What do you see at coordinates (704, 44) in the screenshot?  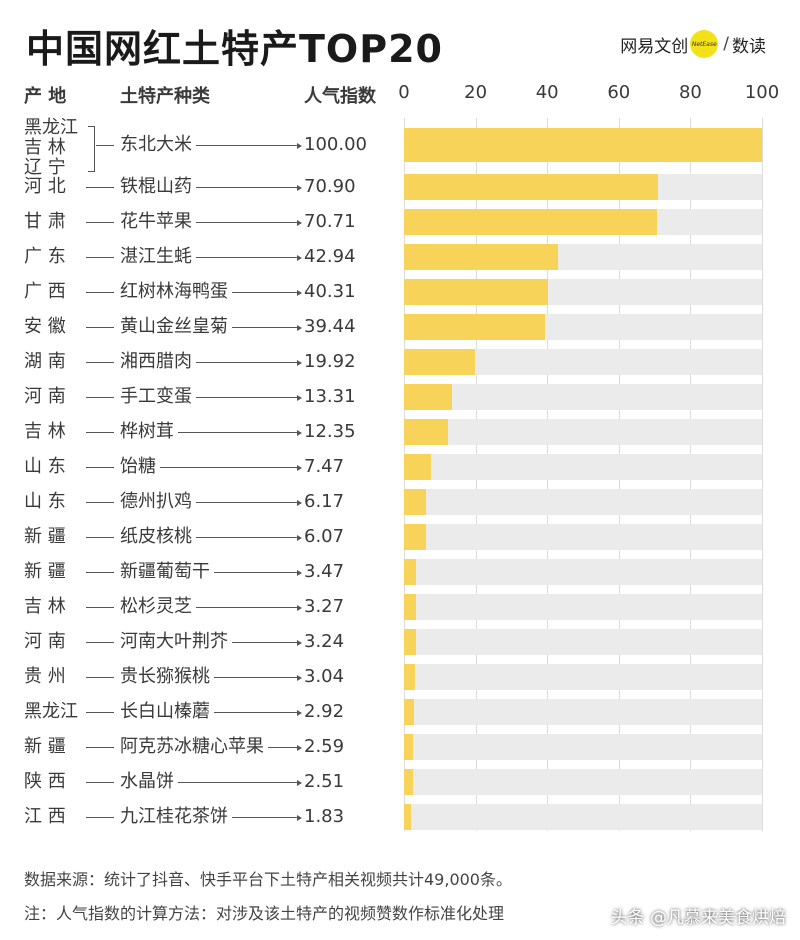 I see `netease-logo-icon: NetEase` at bounding box center [704, 44].